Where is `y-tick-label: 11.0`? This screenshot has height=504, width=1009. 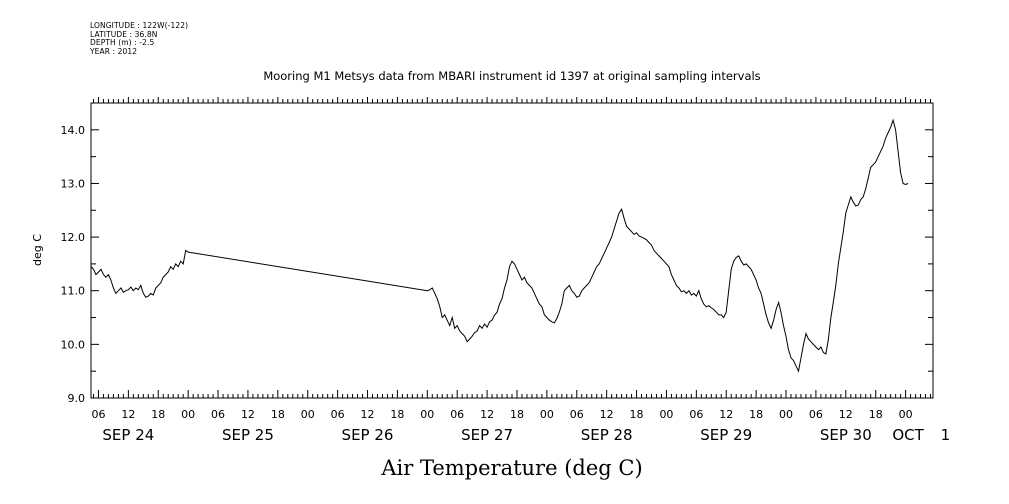 y-tick-label: 11.0 is located at coordinates (73, 291).